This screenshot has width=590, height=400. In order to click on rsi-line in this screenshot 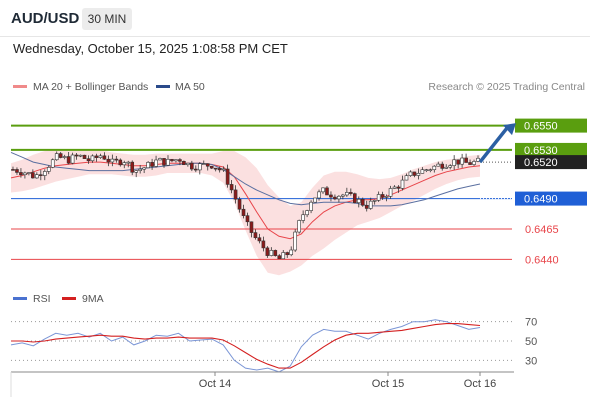, I will do `click(245, 346)`.